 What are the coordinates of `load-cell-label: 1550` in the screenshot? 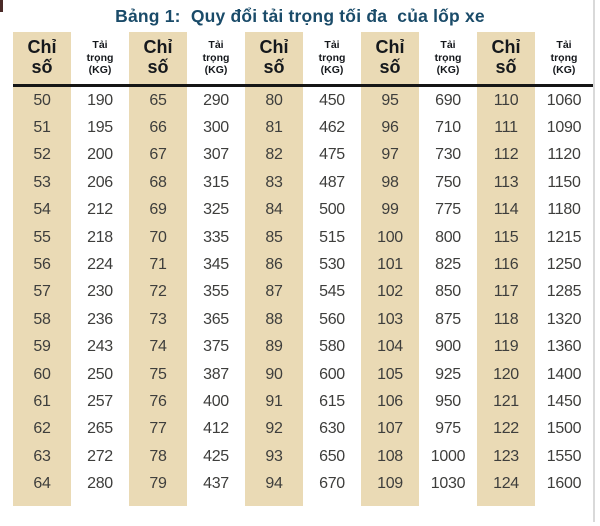 It's located at (564, 456).